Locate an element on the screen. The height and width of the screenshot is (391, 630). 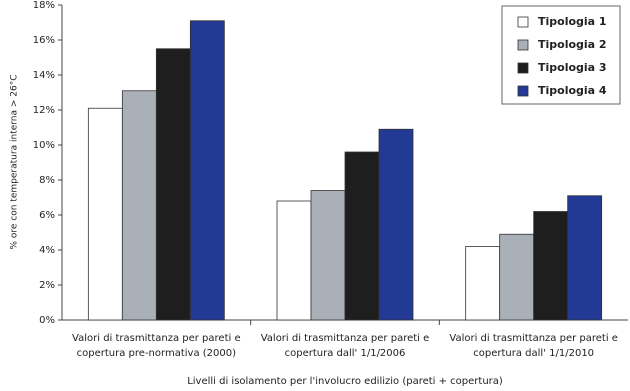
y-tick-label: 6% is located at coordinates (47, 215).